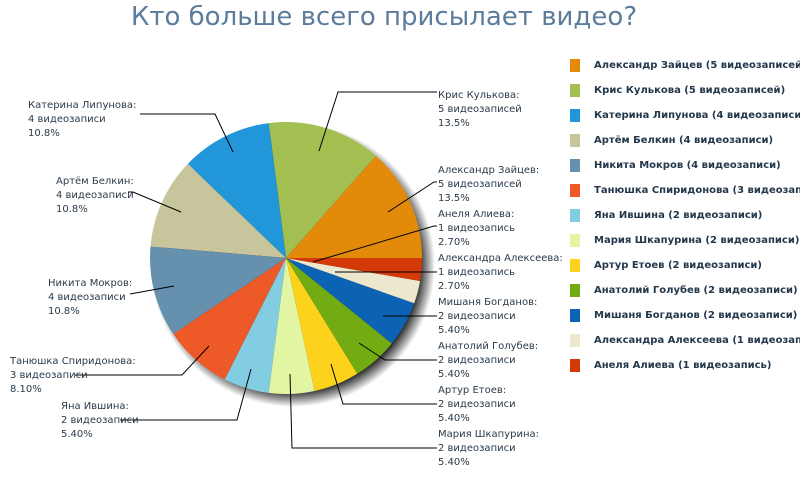  Describe the element at coordinates (685, 115) in the screenshot. I see `legend-item: Катерина Липунова (4 видеозаписи)` at that location.